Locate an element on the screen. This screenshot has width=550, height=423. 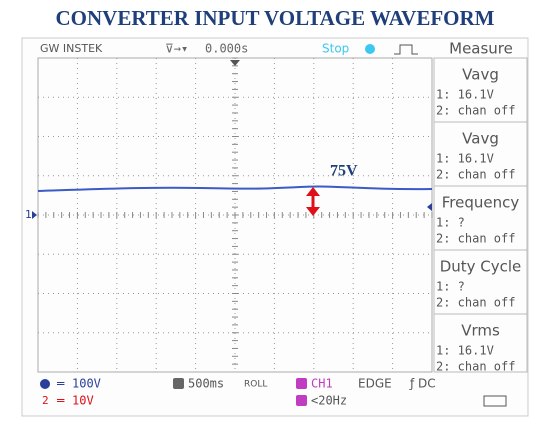
trigger-edge-icon is located at coordinates (406, 49).